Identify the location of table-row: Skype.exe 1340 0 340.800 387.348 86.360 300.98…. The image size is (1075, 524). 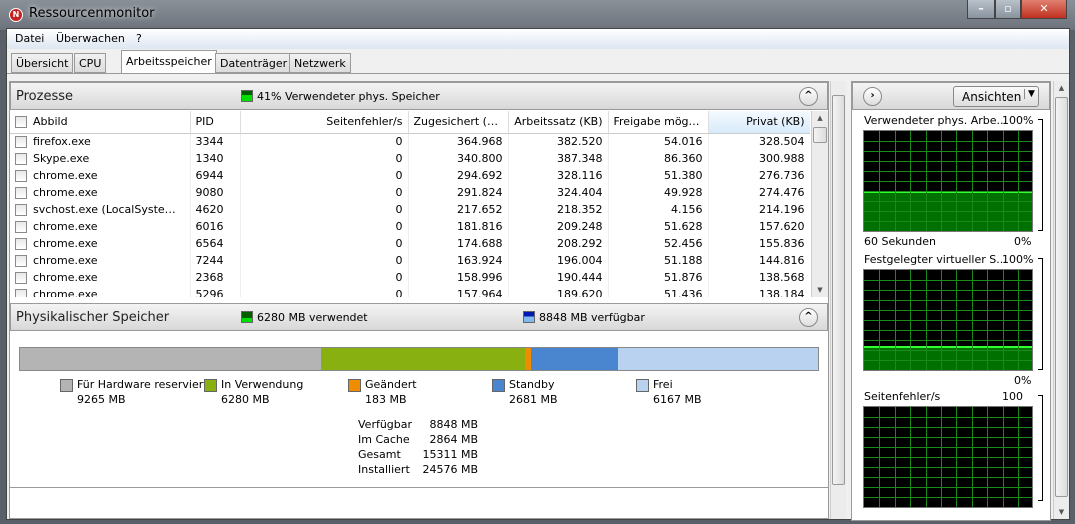
(410, 158).